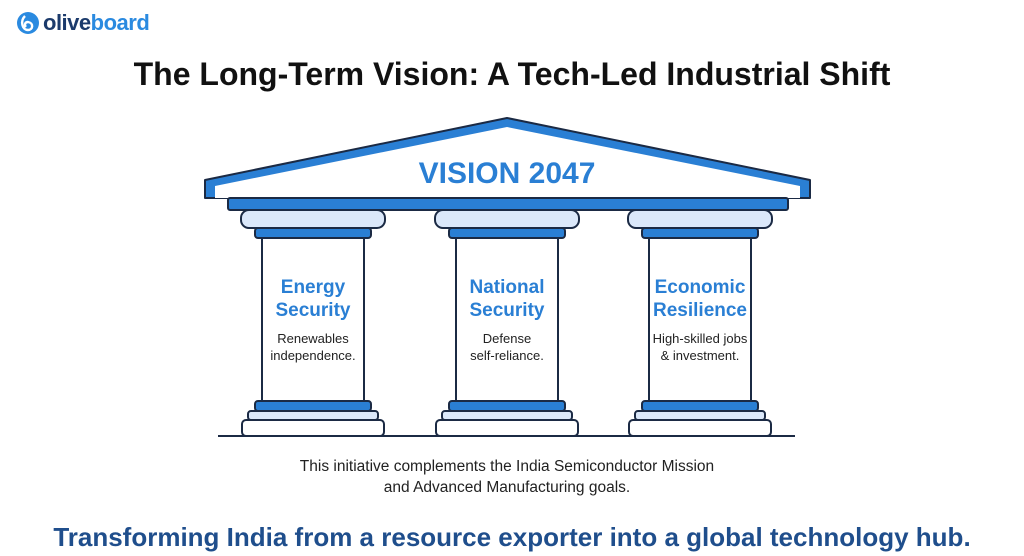  I want to click on pillar-1-shaft, so click(313, 320).